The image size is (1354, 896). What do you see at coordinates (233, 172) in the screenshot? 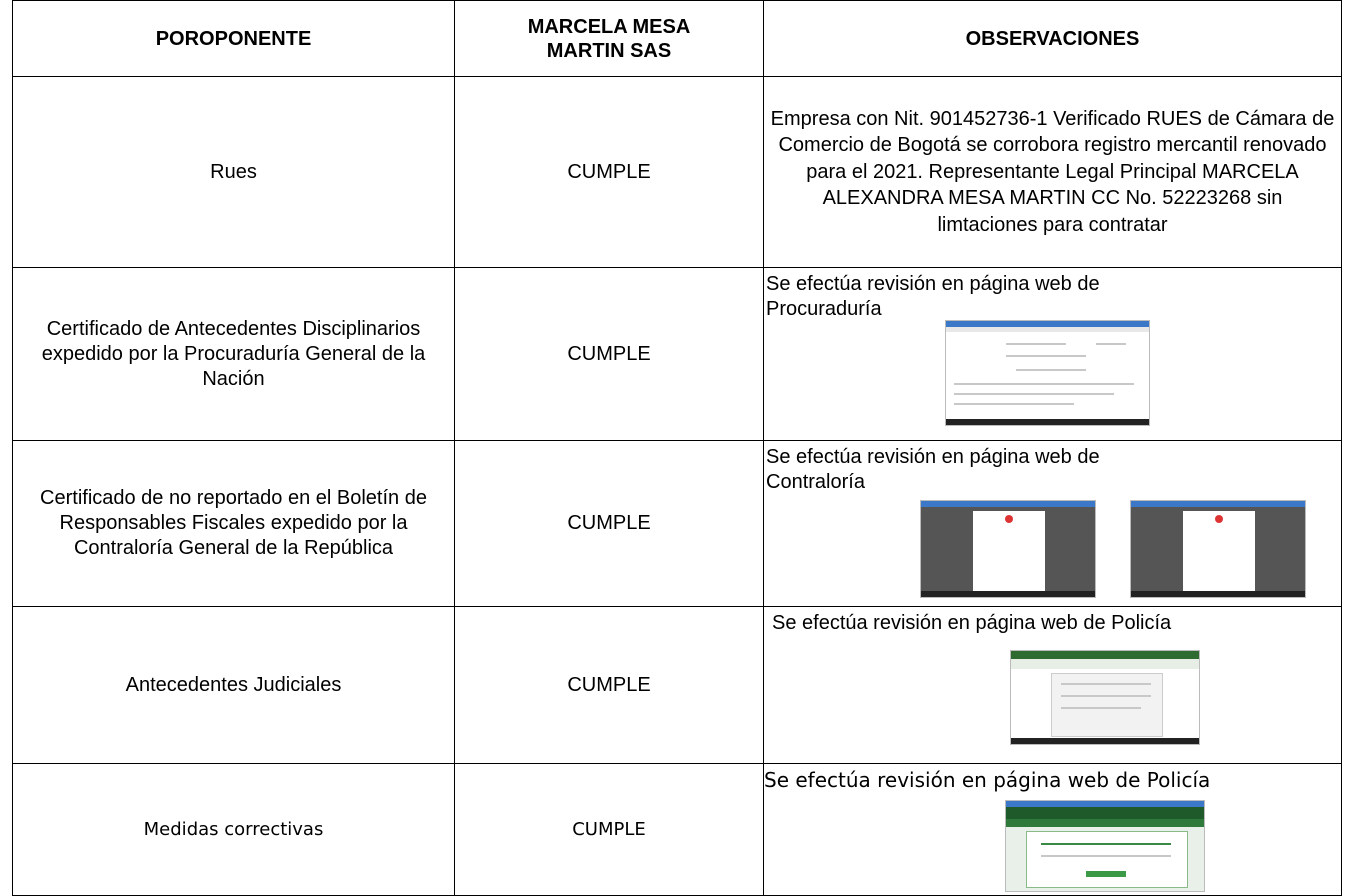
I see `requirement-cell: Rues` at bounding box center [233, 172].